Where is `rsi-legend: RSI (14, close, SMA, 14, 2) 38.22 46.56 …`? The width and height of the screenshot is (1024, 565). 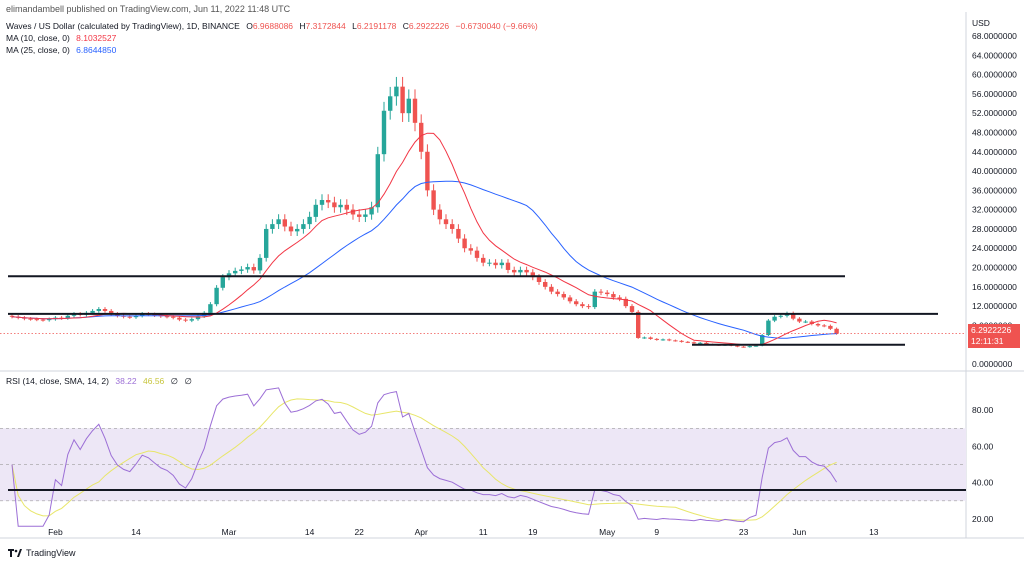
rsi-legend: RSI (14, close, SMA, 14, 2) 38.22 46.56 … is located at coordinates (99, 381).